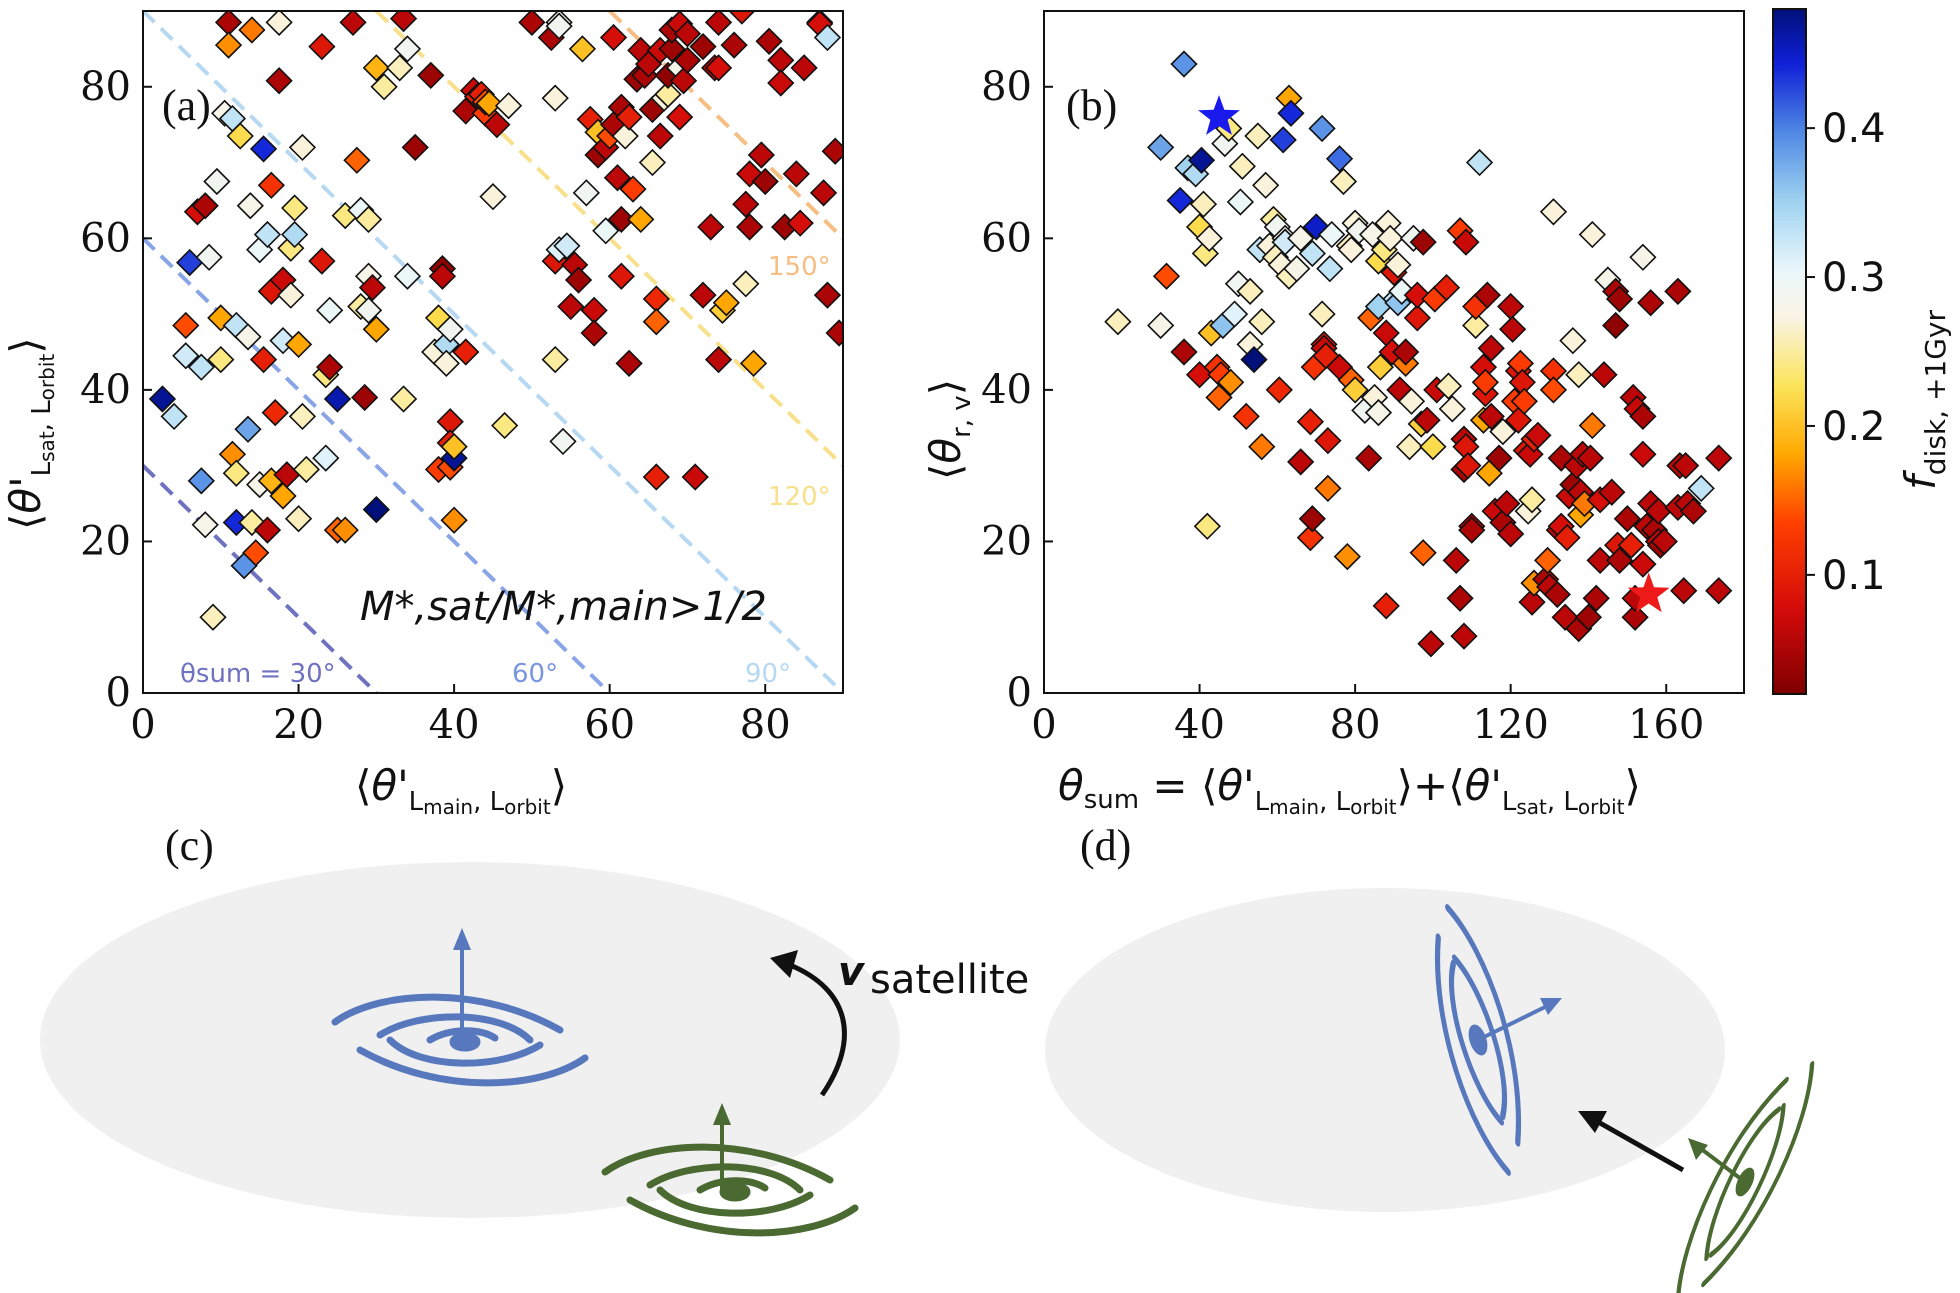 The image size is (1960, 1293). Describe the element at coordinates (1091, 105) in the screenshot. I see `panel-b-label: (b)` at that location.